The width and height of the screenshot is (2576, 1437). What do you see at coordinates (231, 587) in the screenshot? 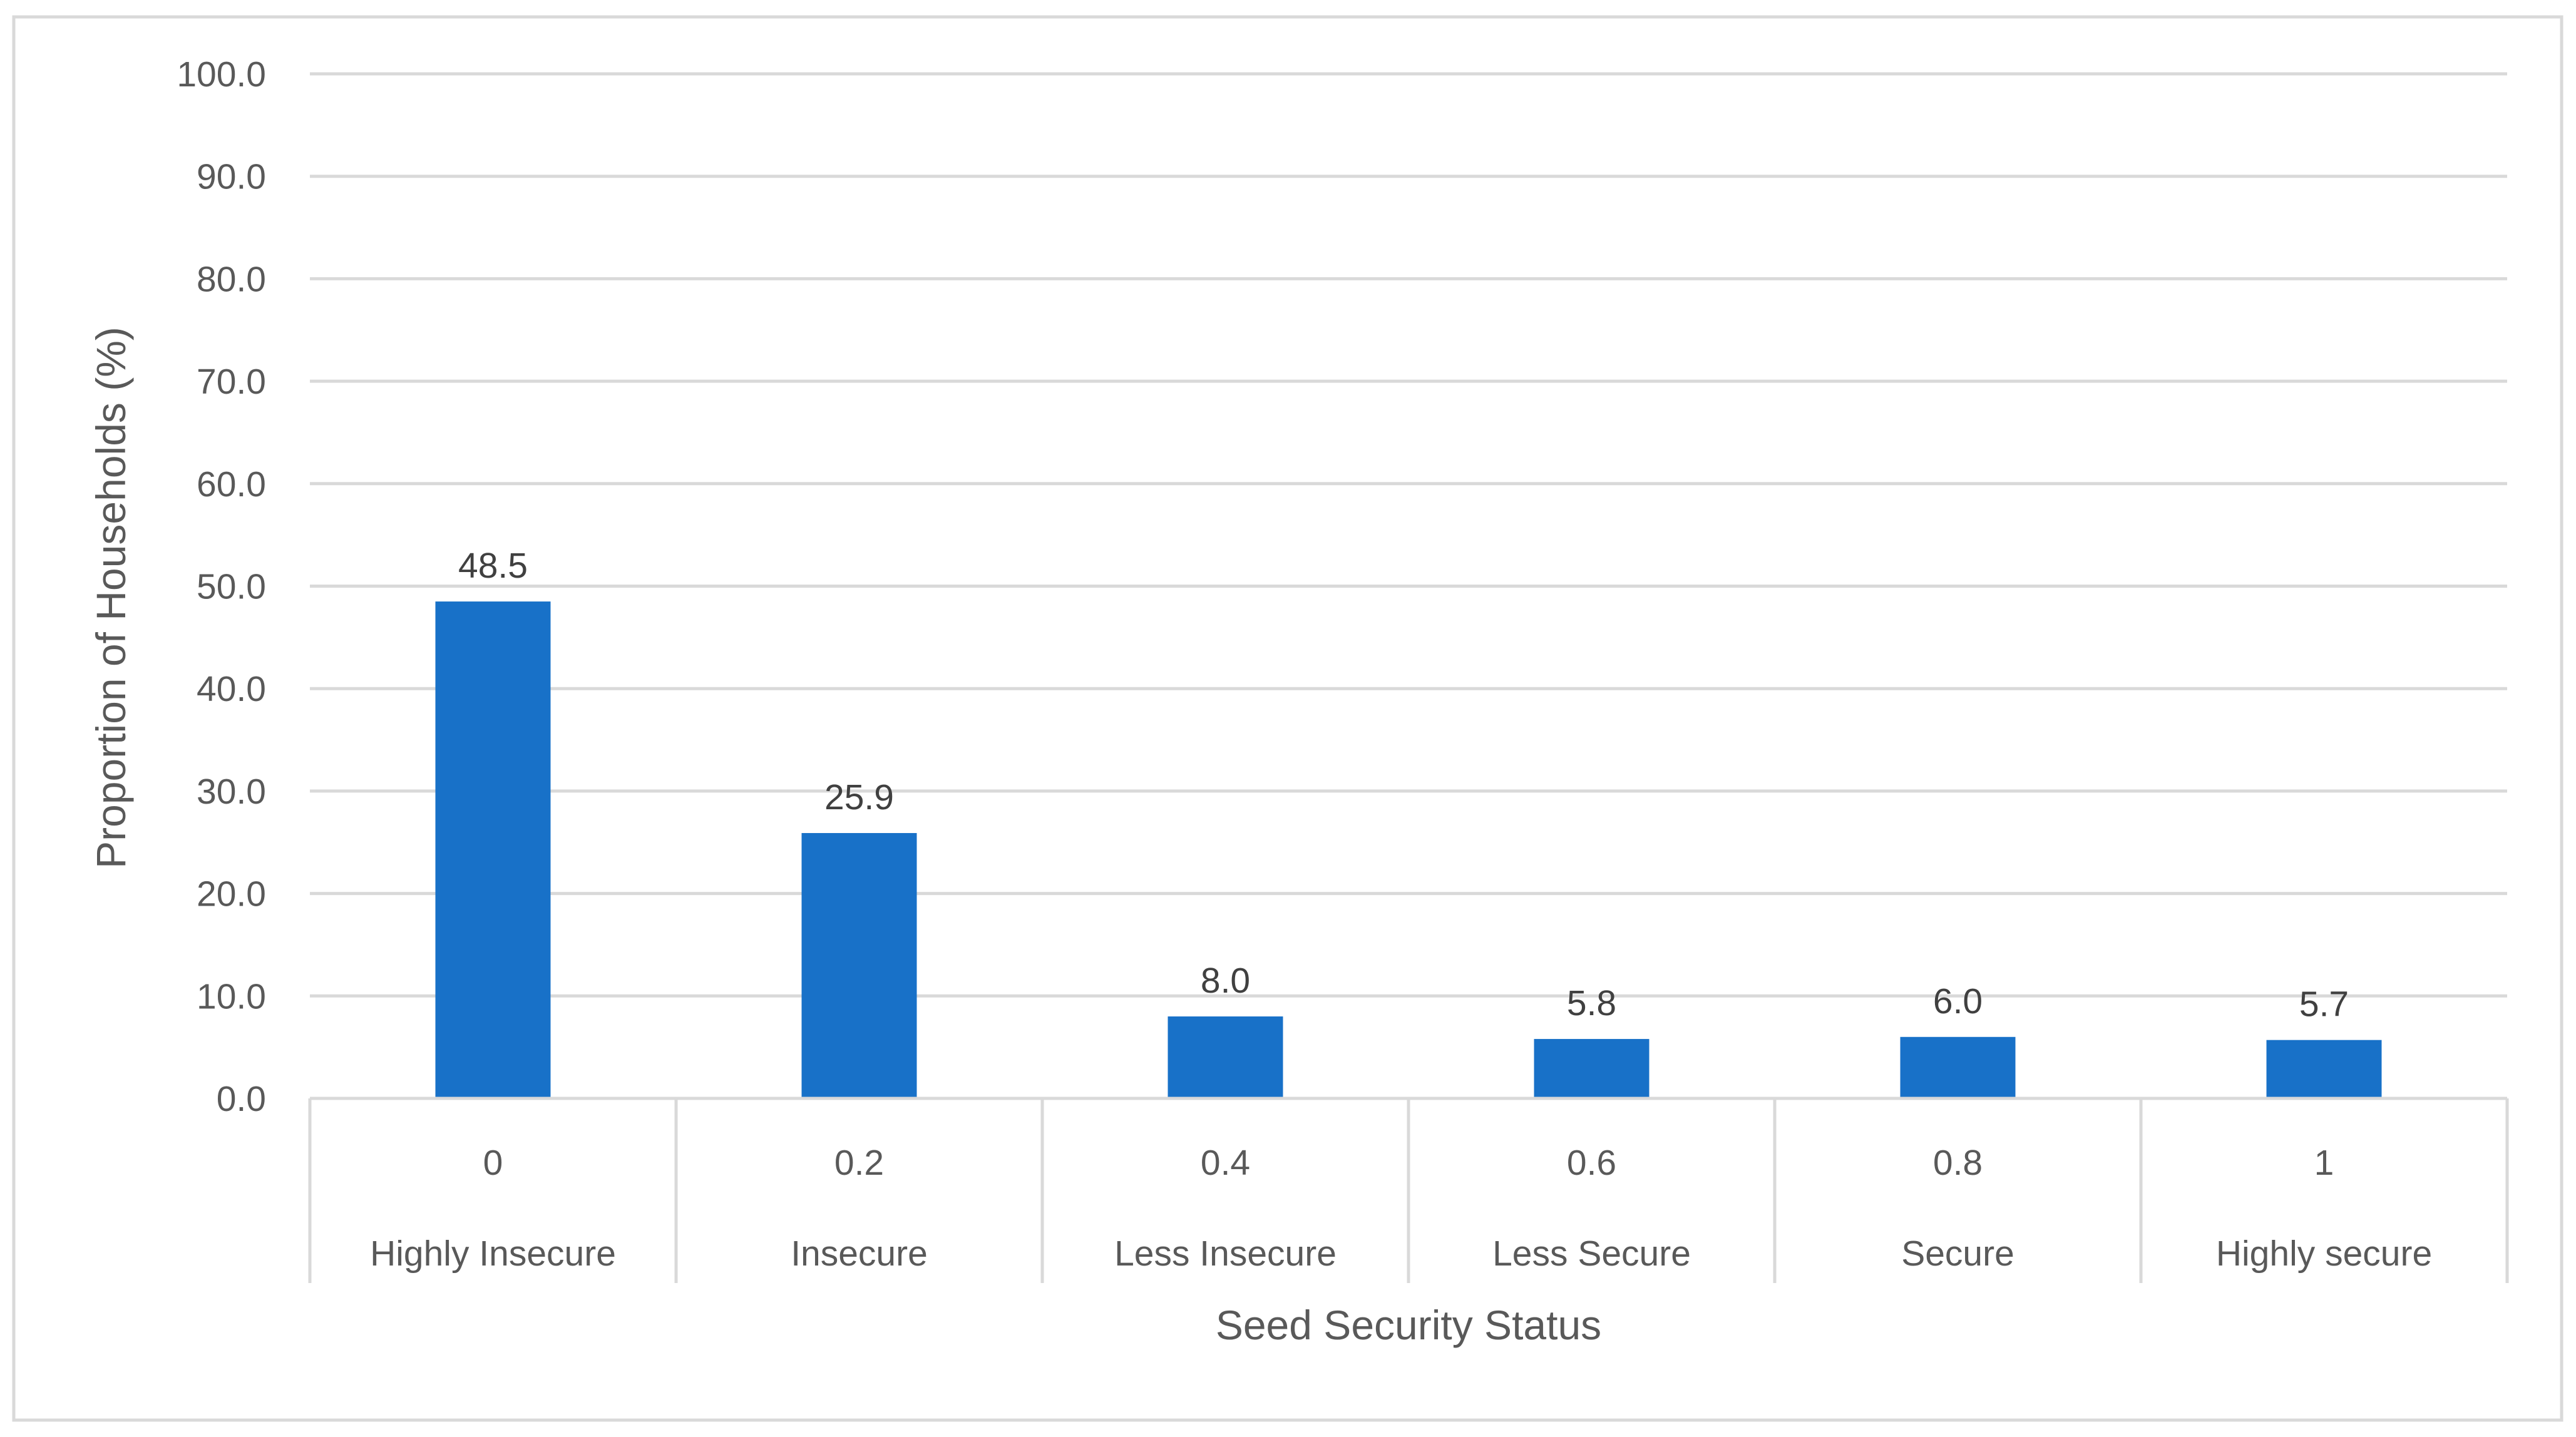
I see `y-tick-label: 50.0` at bounding box center [231, 587].